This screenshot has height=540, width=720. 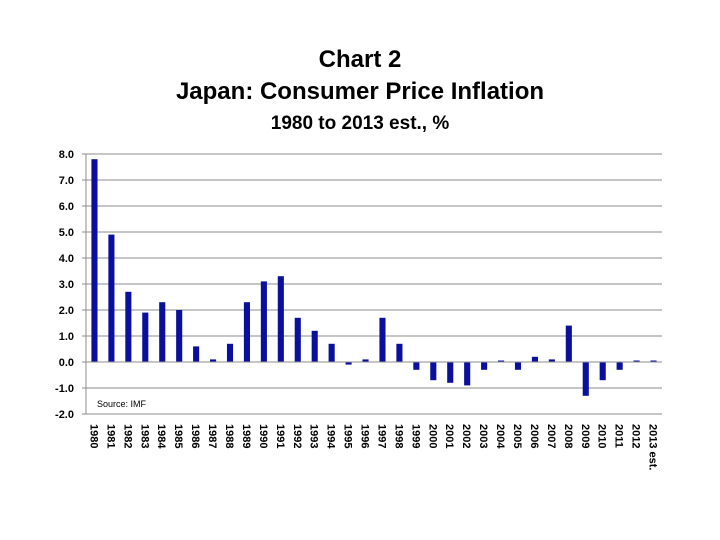 I want to click on x-tick-label: 2011, so click(x=619, y=436).